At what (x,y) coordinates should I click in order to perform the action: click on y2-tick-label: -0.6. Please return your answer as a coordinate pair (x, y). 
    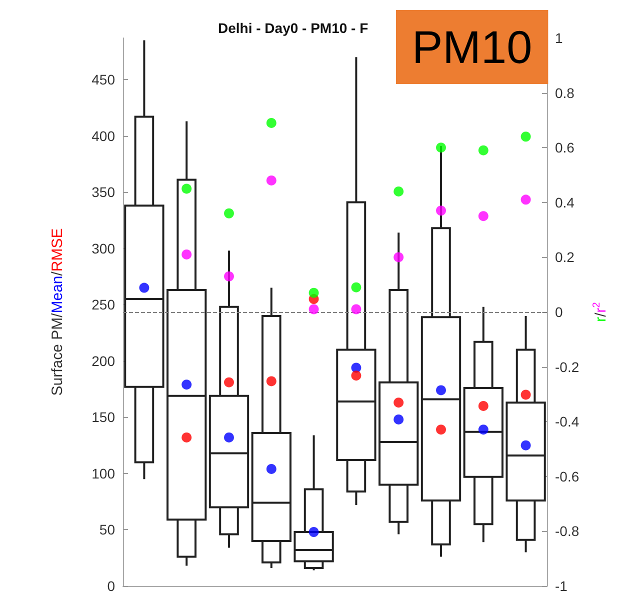
    Looking at the image, I should click on (567, 476).